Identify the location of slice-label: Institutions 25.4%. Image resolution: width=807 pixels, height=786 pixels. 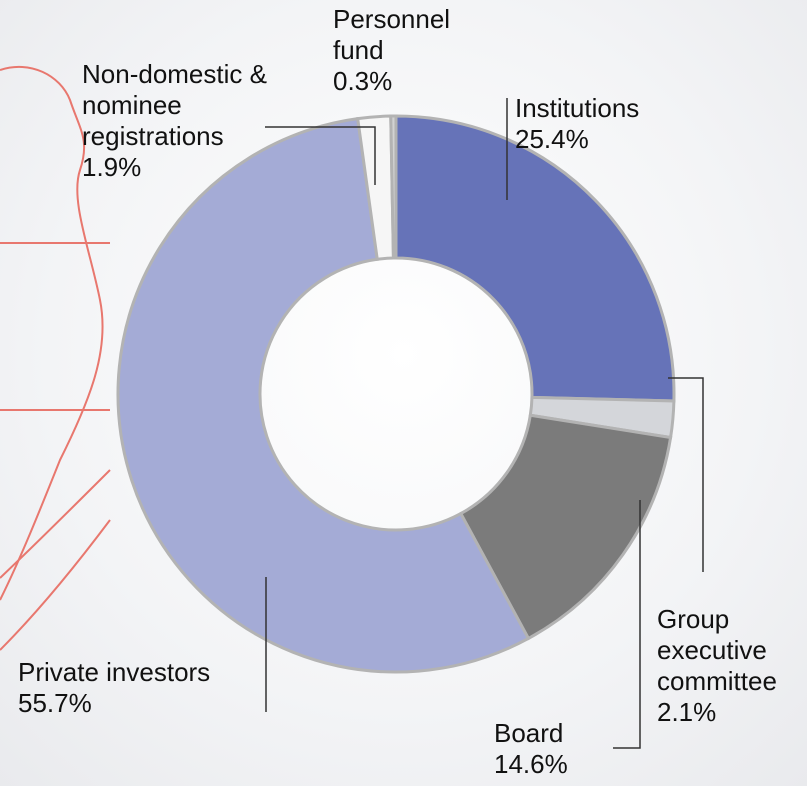
(577, 123).